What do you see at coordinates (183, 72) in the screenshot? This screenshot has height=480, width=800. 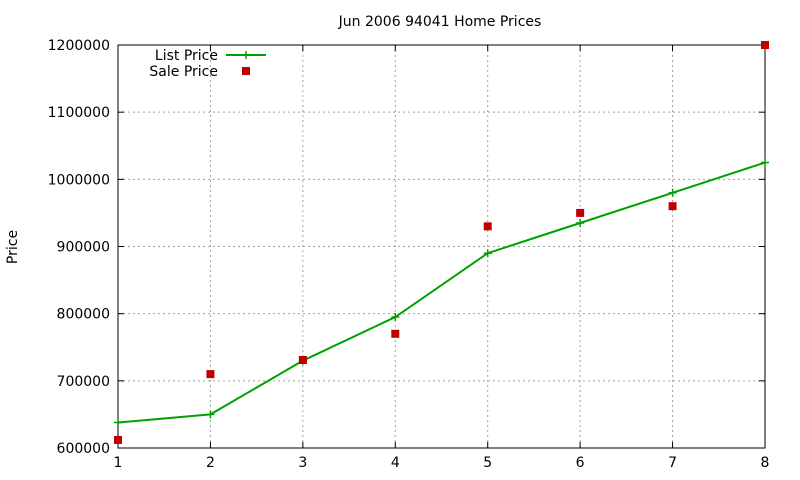 I see `legend-label: Sale Price` at bounding box center [183, 72].